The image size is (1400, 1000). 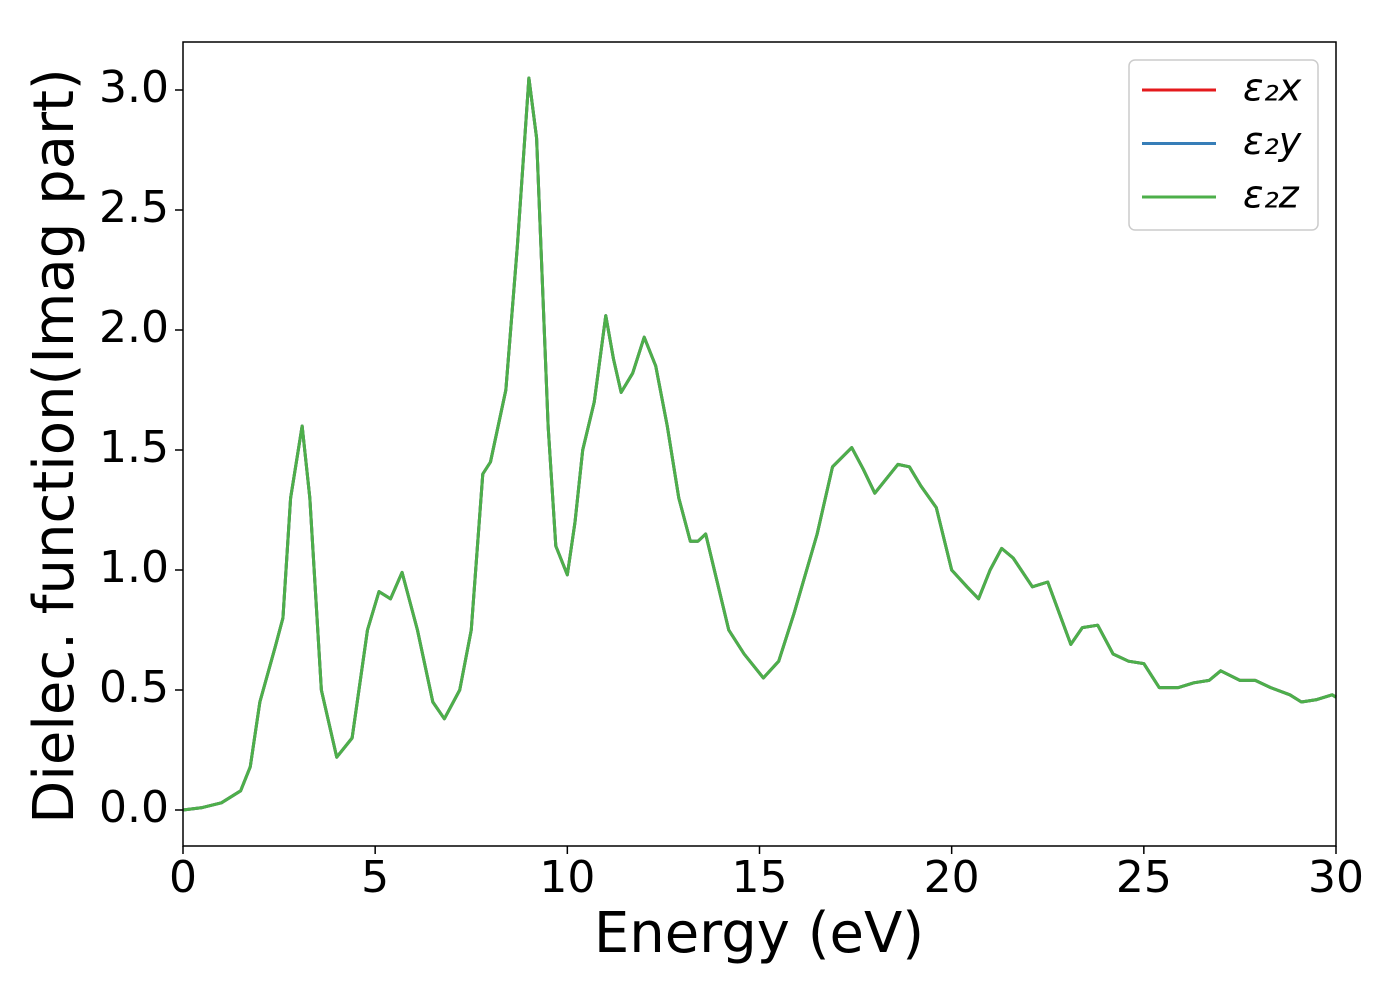 What do you see at coordinates (134, 567) in the screenshot?
I see `y-tick-label: 1.0` at bounding box center [134, 567].